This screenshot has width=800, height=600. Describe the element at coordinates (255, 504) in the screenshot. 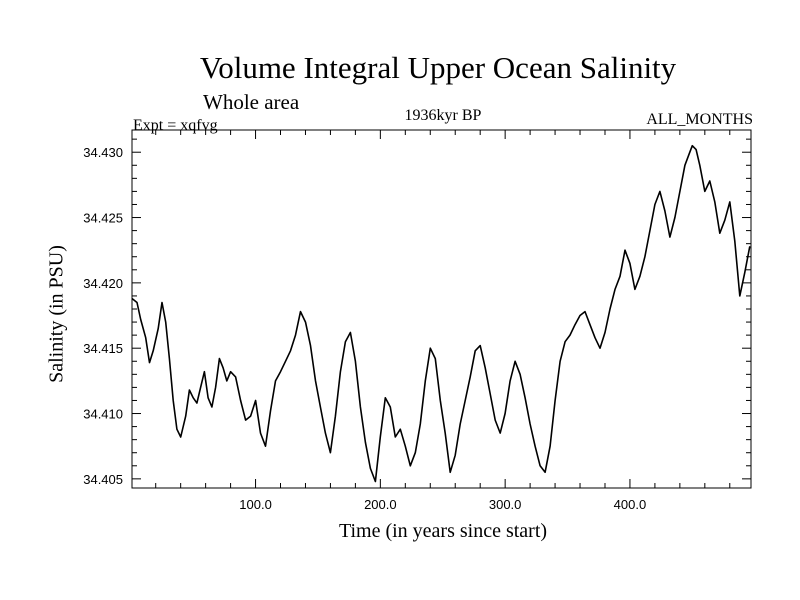

I see `x-tick-label: 100.0` at that location.